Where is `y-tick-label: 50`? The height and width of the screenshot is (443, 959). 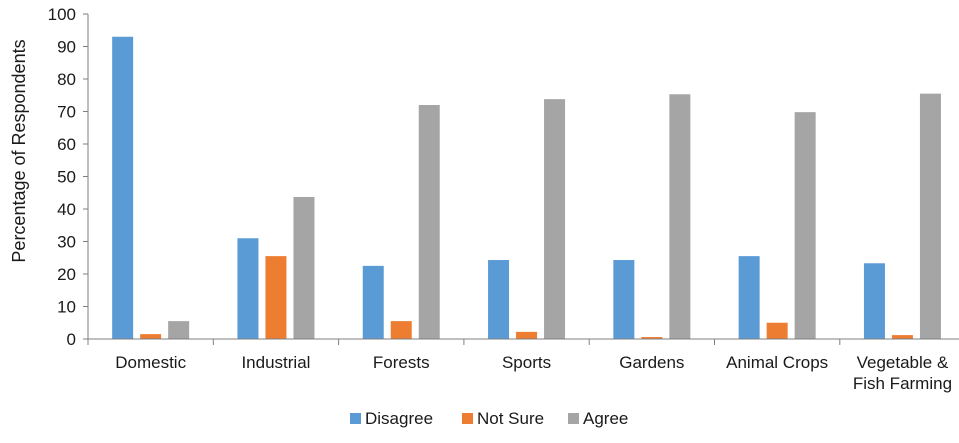 y-tick-label: 50 is located at coordinates (66, 177).